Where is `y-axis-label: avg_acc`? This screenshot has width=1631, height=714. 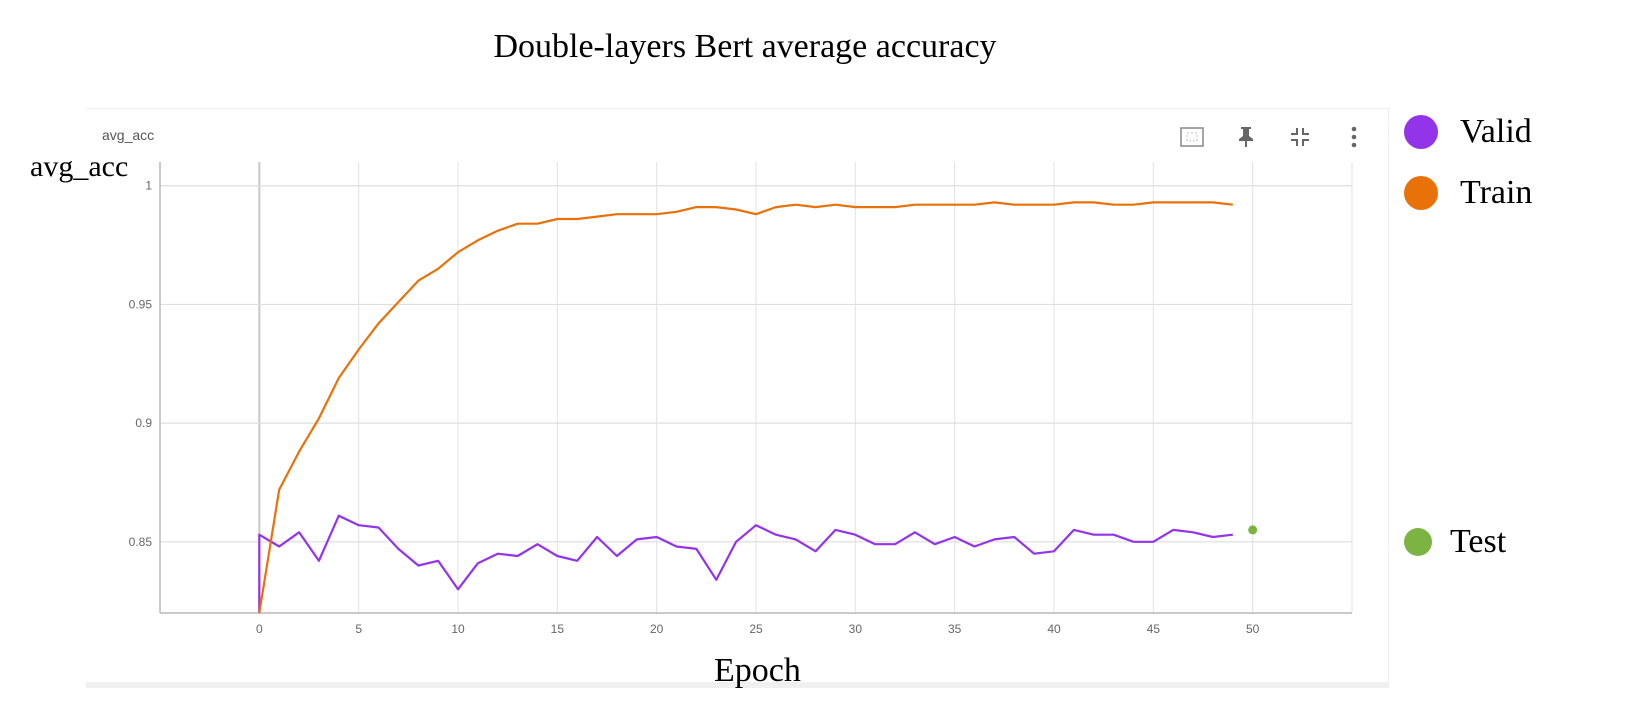
y-axis-label: avg_acc is located at coordinates (79, 166).